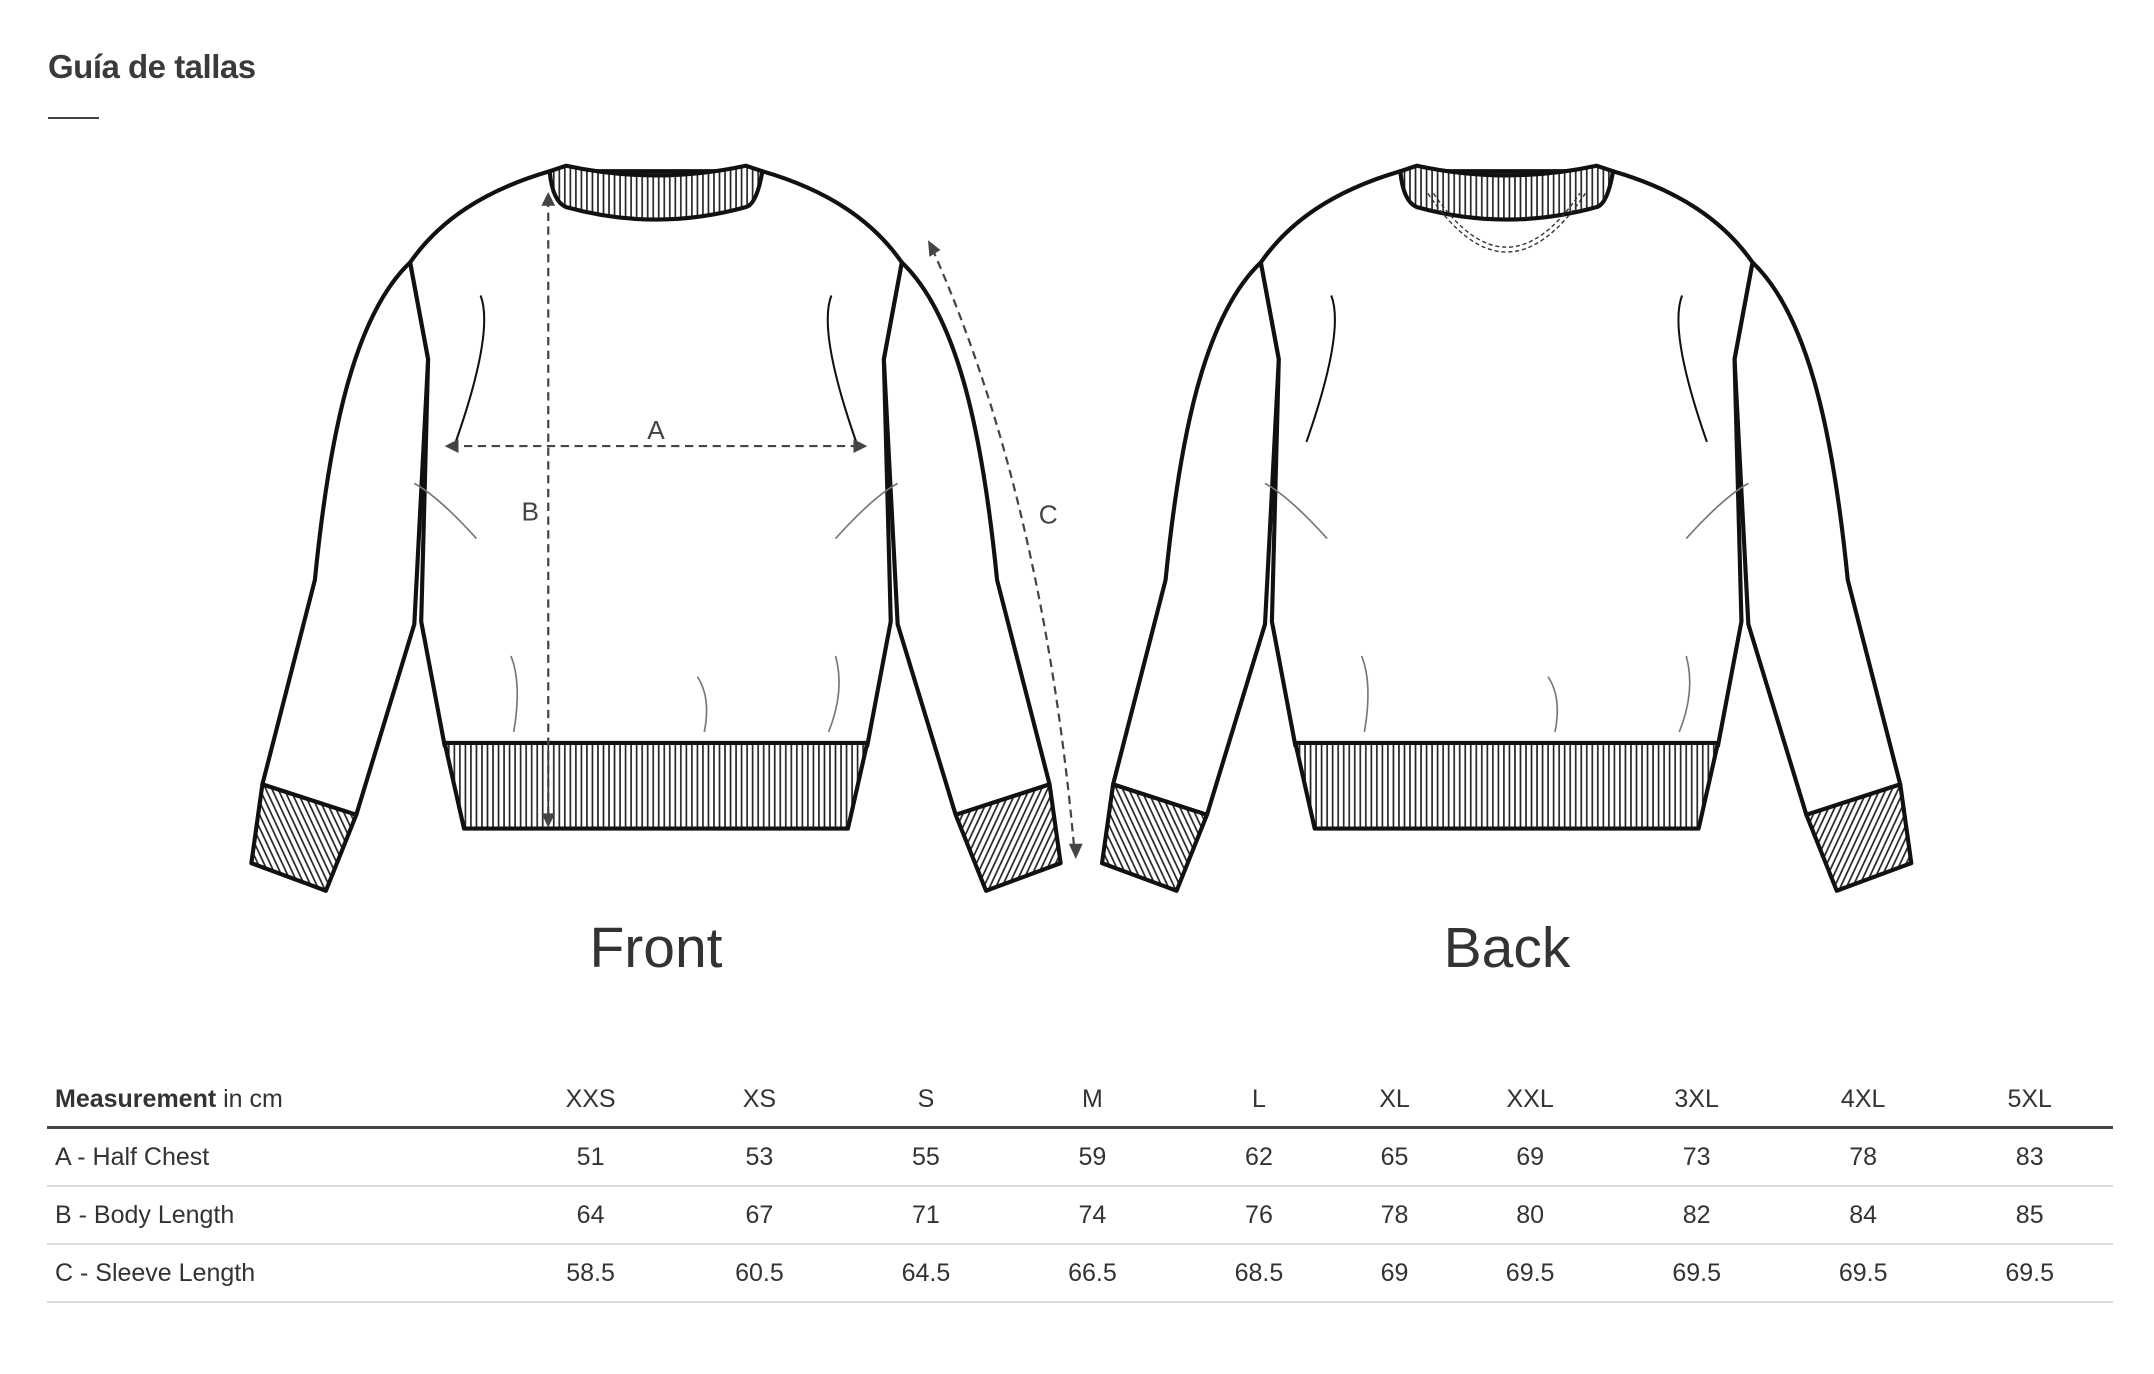  Describe the element at coordinates (1394, 1100) in the screenshot. I see `size-header: XL` at that location.